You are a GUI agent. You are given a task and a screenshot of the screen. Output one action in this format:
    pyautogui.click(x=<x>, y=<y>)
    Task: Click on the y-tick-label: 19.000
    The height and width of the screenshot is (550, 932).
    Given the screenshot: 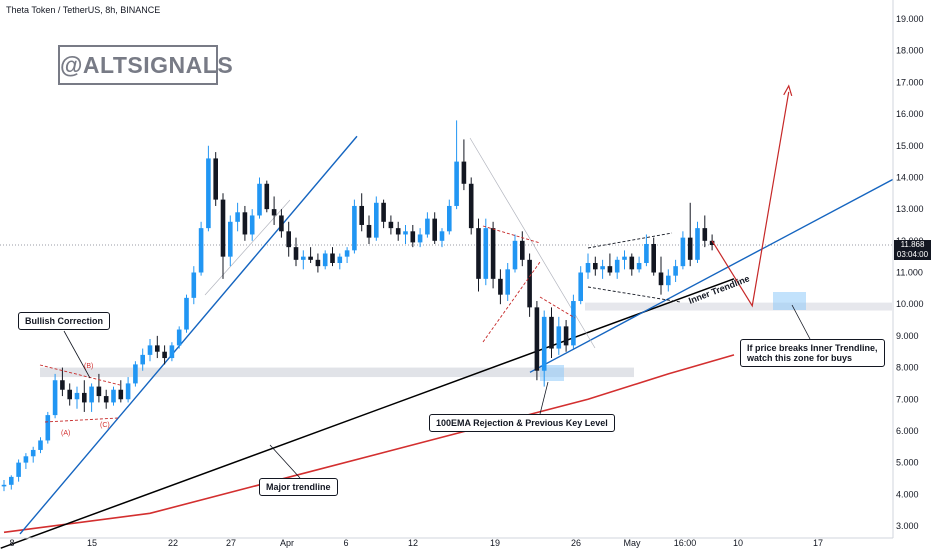 What is the action you would take?
    pyautogui.click(x=910, y=19)
    